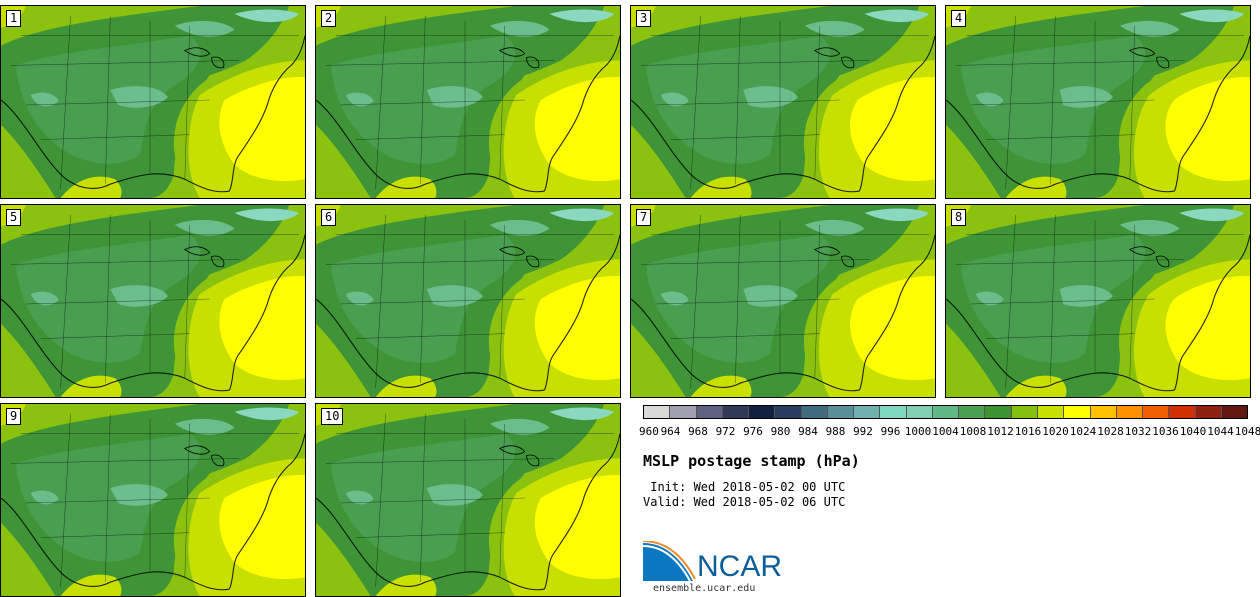 This screenshot has width=1260, height=597. Describe the element at coordinates (780, 431) in the screenshot. I see `colorbar-tick-label: 980` at that location.